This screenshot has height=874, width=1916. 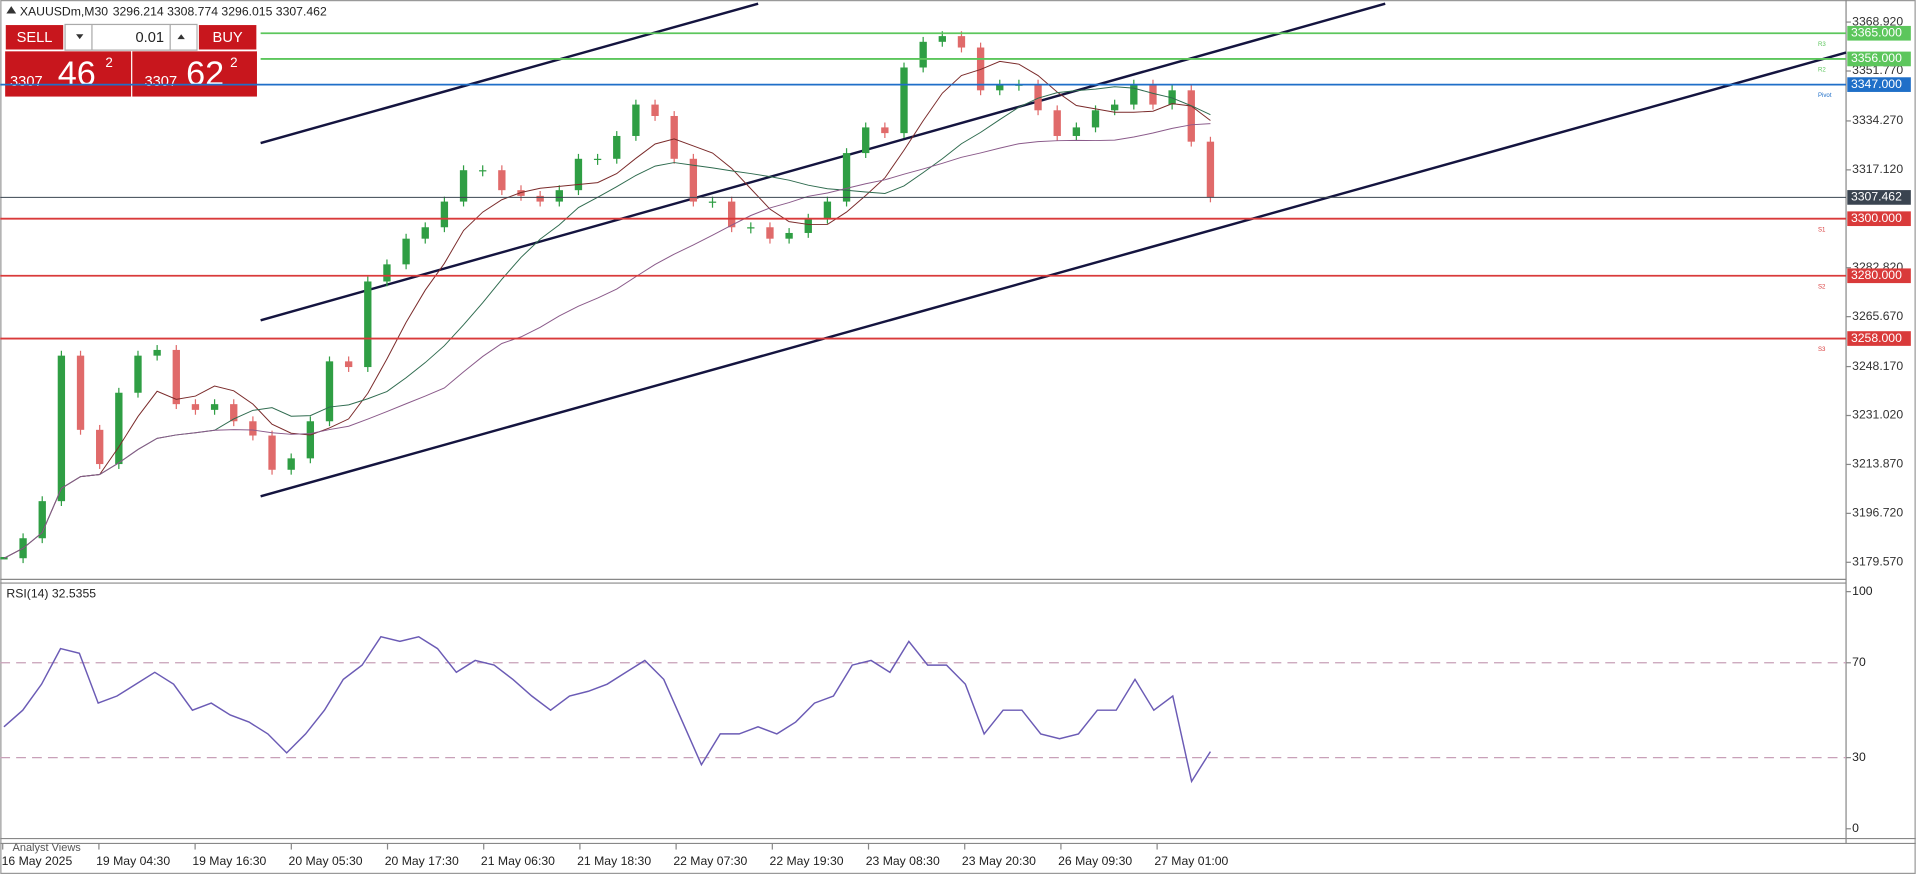 What do you see at coordinates (34, 37) in the screenshot?
I see `sell-button` at bounding box center [34, 37].